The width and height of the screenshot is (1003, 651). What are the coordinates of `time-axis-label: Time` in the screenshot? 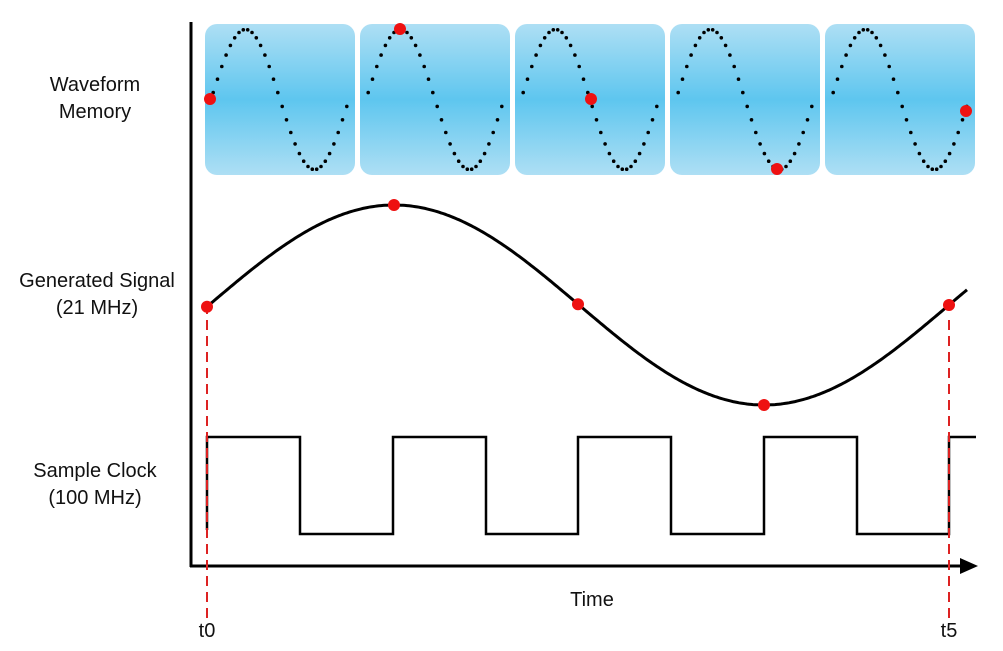 It's located at (592, 600).